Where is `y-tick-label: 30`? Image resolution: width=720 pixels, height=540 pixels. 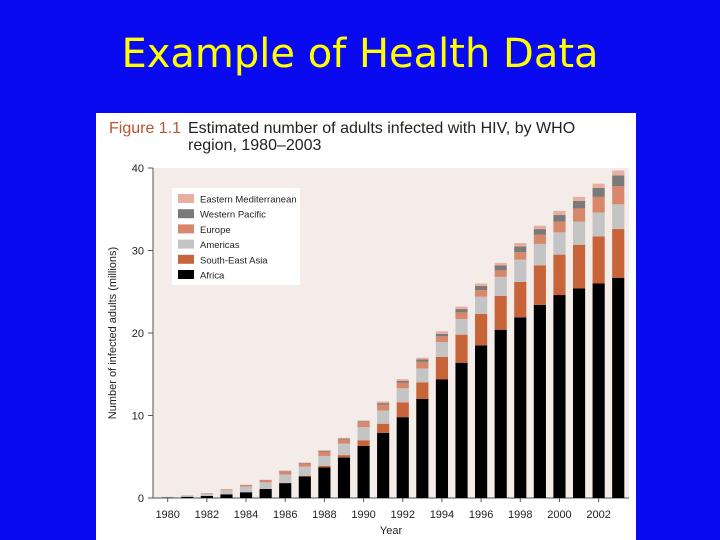
y-tick-label: 30 is located at coordinates (138, 252).